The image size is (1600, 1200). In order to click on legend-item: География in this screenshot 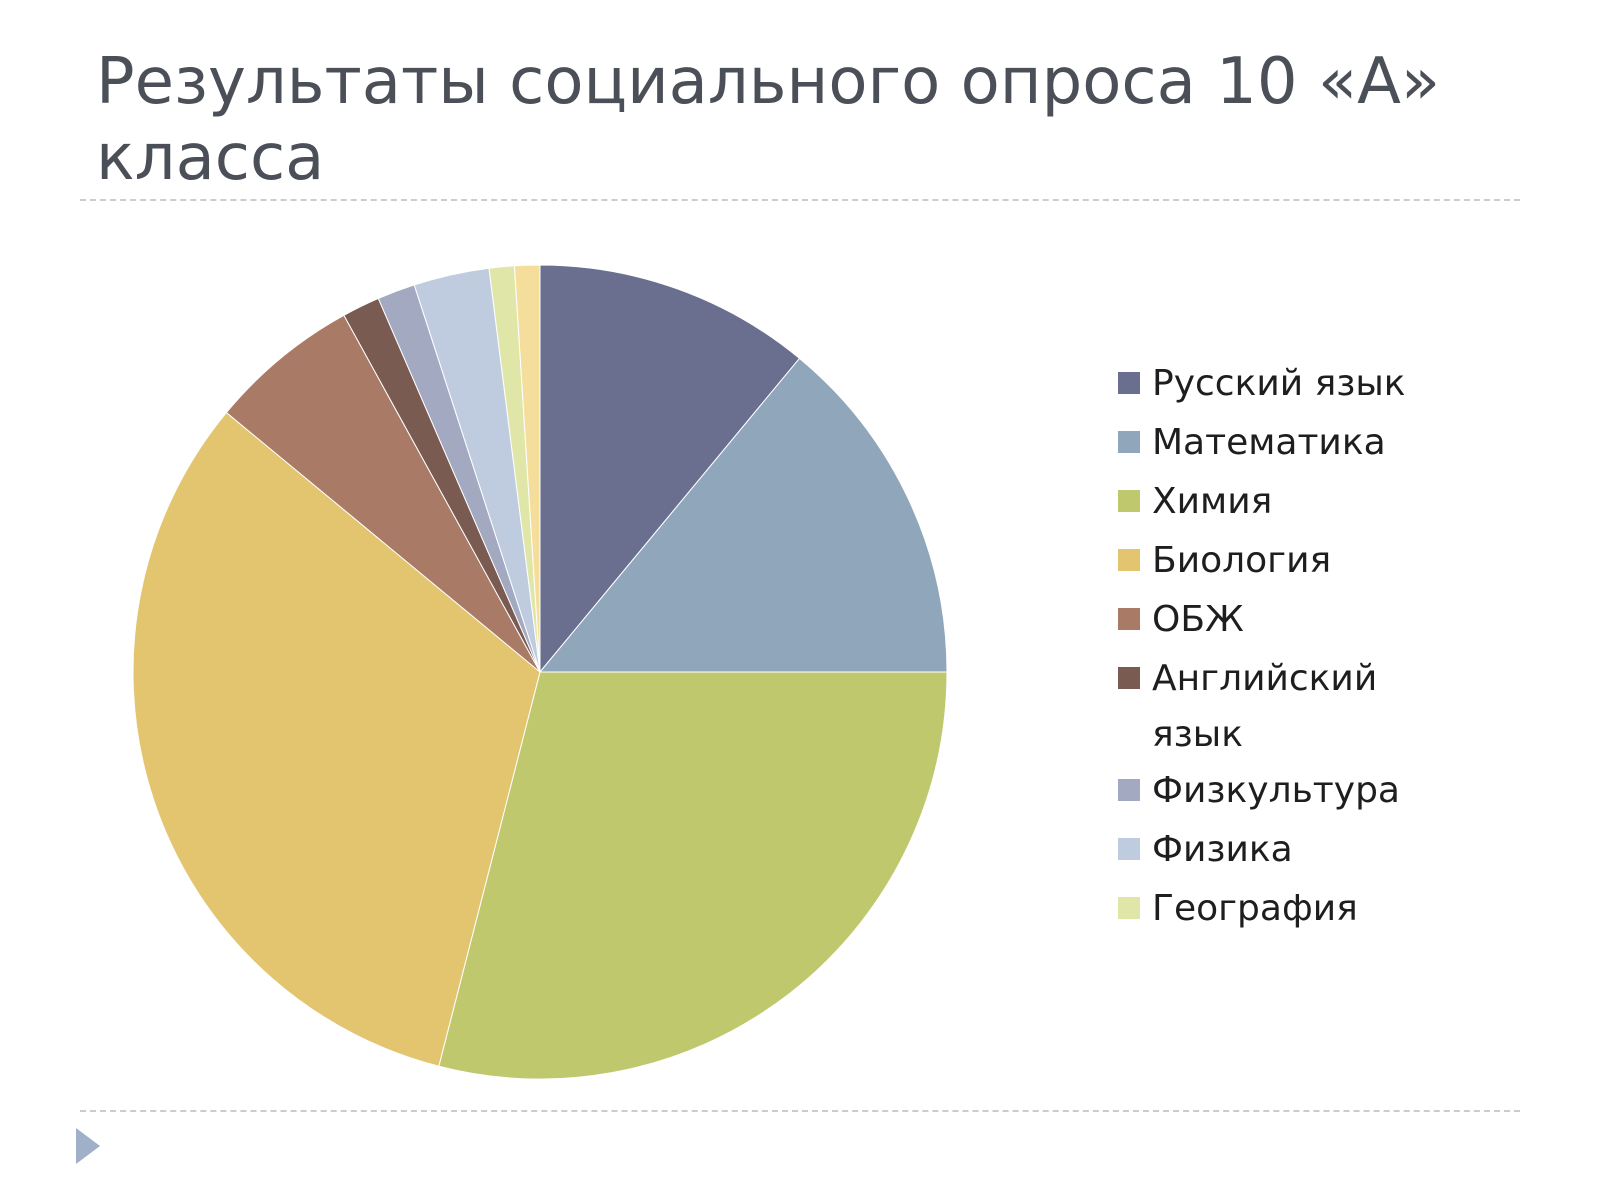, I will do `click(1338, 910)`.